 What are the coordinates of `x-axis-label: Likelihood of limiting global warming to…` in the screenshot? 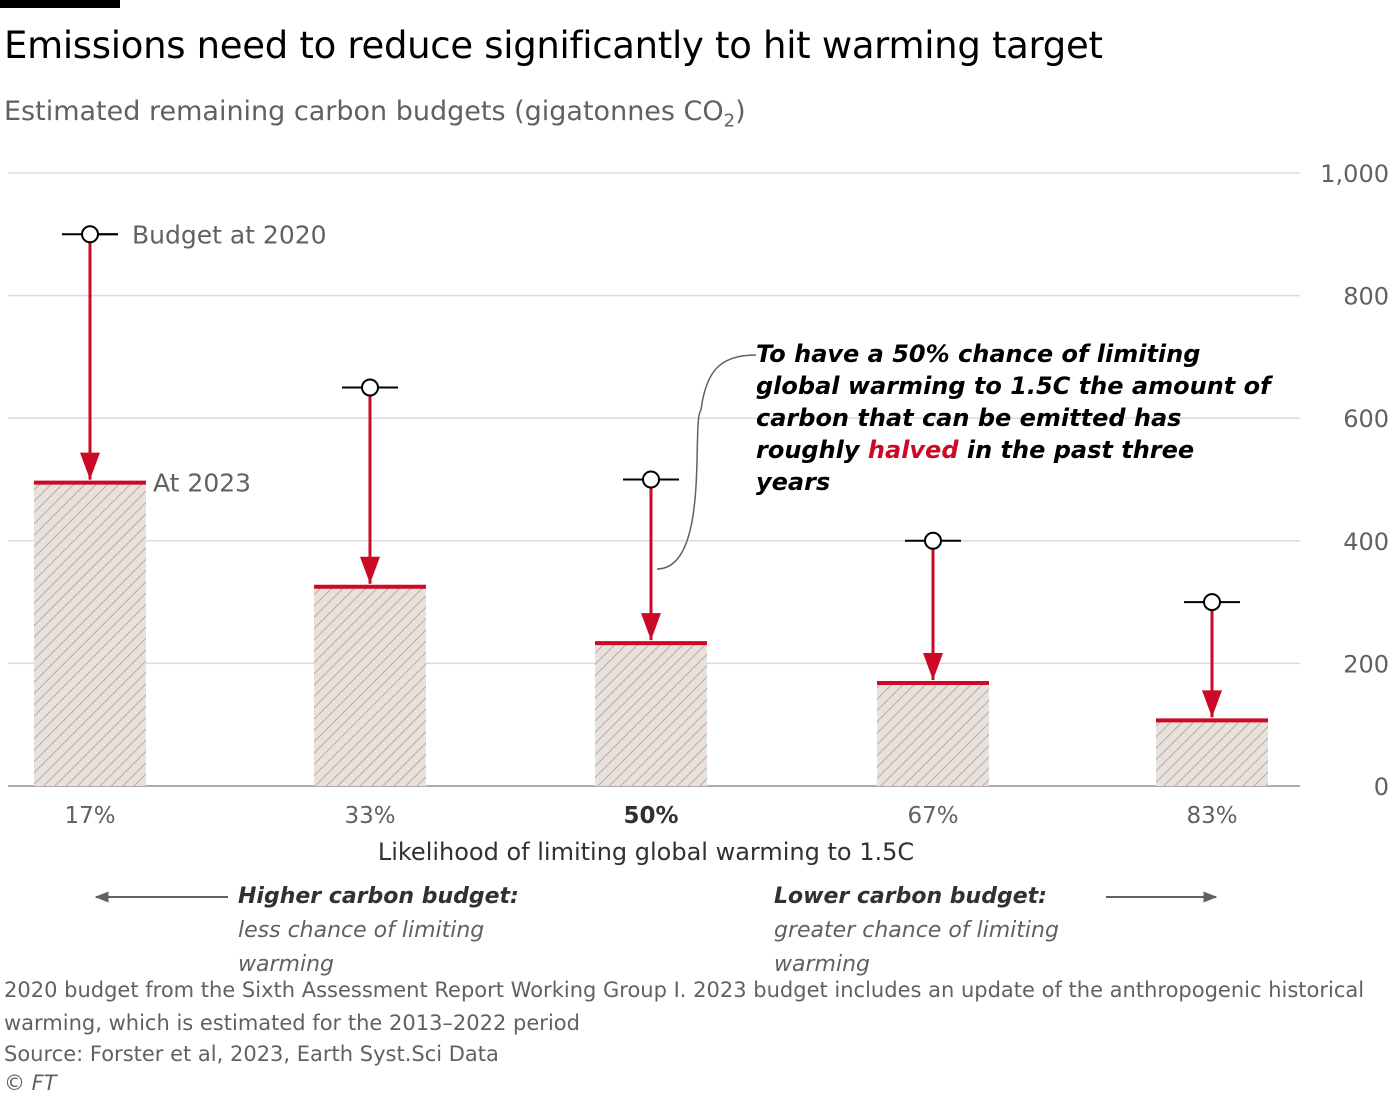 It's located at (646, 852).